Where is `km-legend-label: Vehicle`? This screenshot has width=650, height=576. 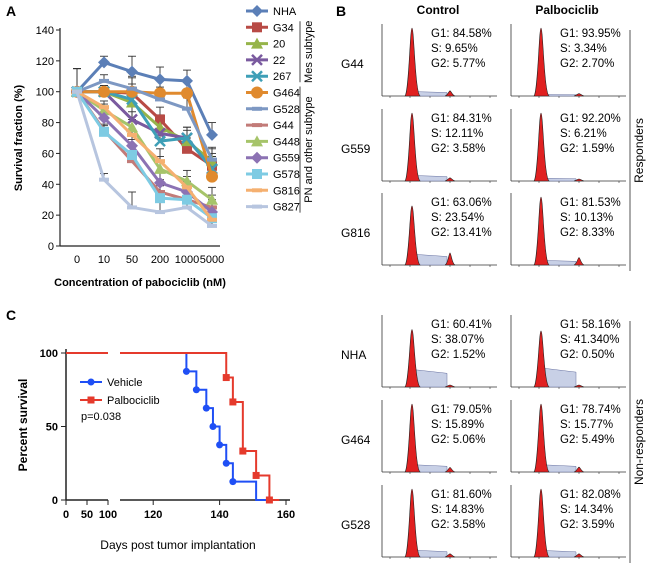 km-legend-label: Vehicle is located at coordinates (124, 383).